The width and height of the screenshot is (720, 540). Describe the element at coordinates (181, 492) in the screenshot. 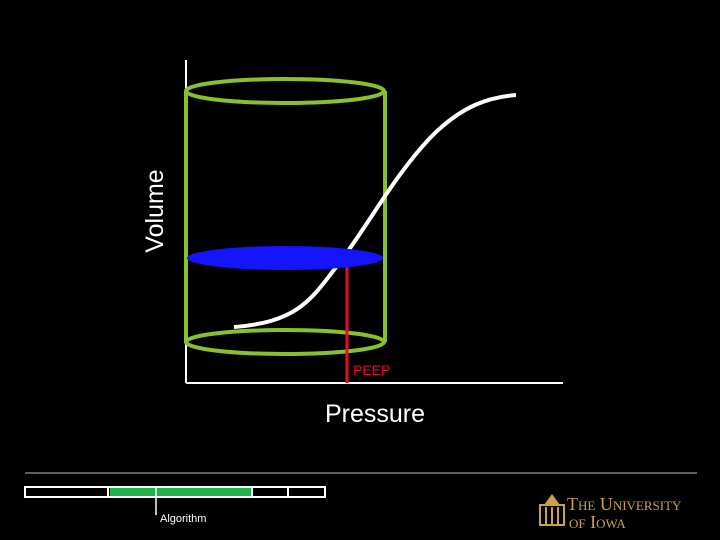

I see `progress-current` at that location.